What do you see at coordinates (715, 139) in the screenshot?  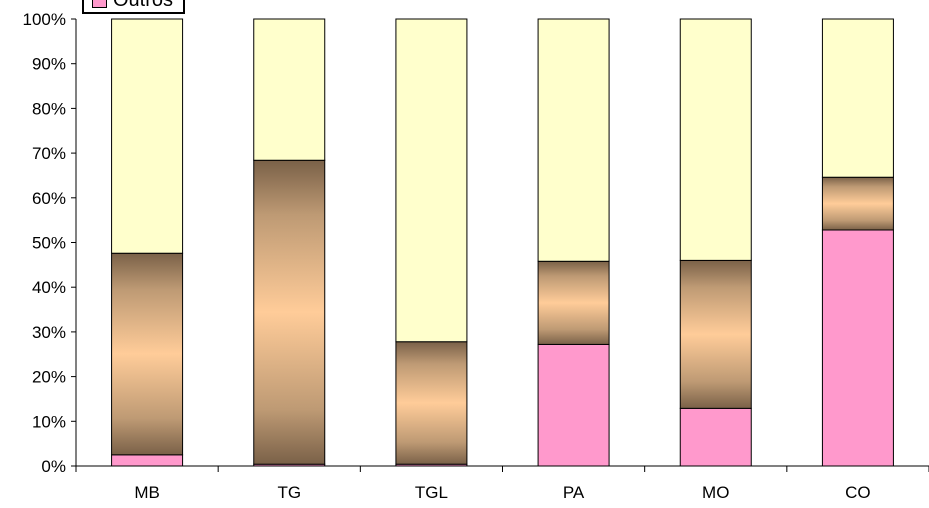 I see `bar-segment-mo-s2` at bounding box center [715, 139].